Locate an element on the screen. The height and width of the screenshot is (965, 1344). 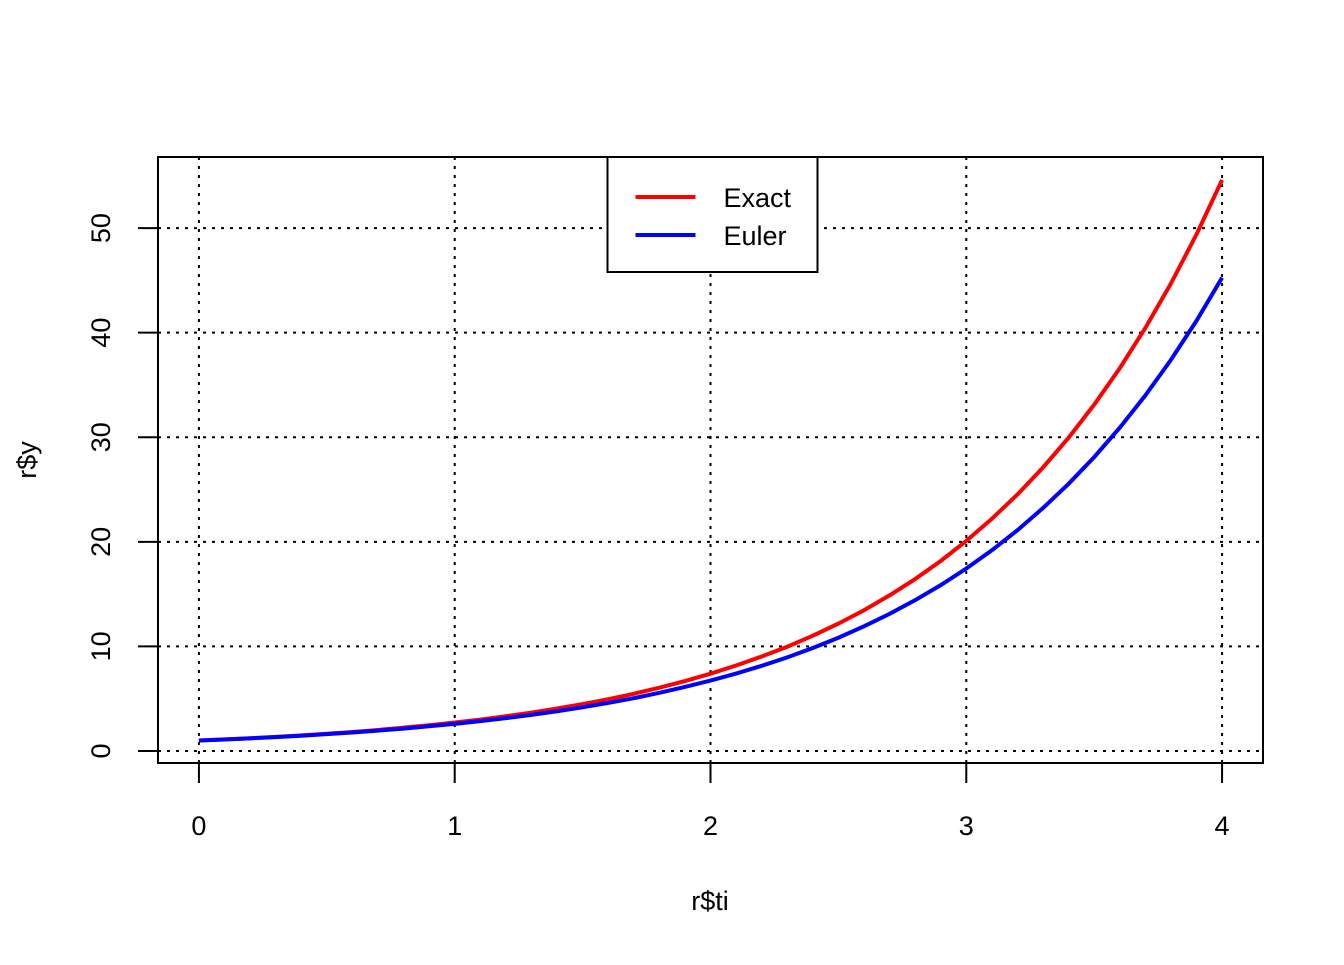
y-tick-label: 40 is located at coordinates (101, 333).